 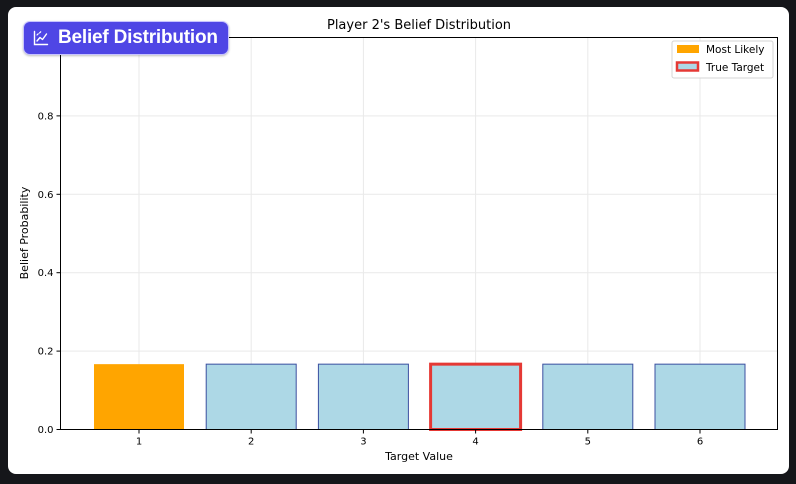 I want to click on y-tick-label: 0.0, so click(x=46, y=430).